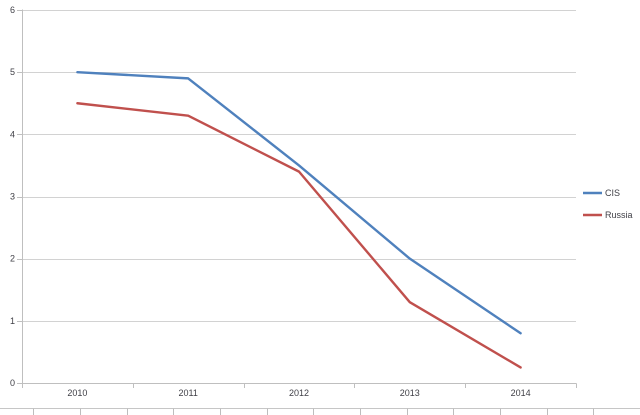 This screenshot has width=640, height=415. I want to click on legend-label-russia: Russia, so click(619, 215).